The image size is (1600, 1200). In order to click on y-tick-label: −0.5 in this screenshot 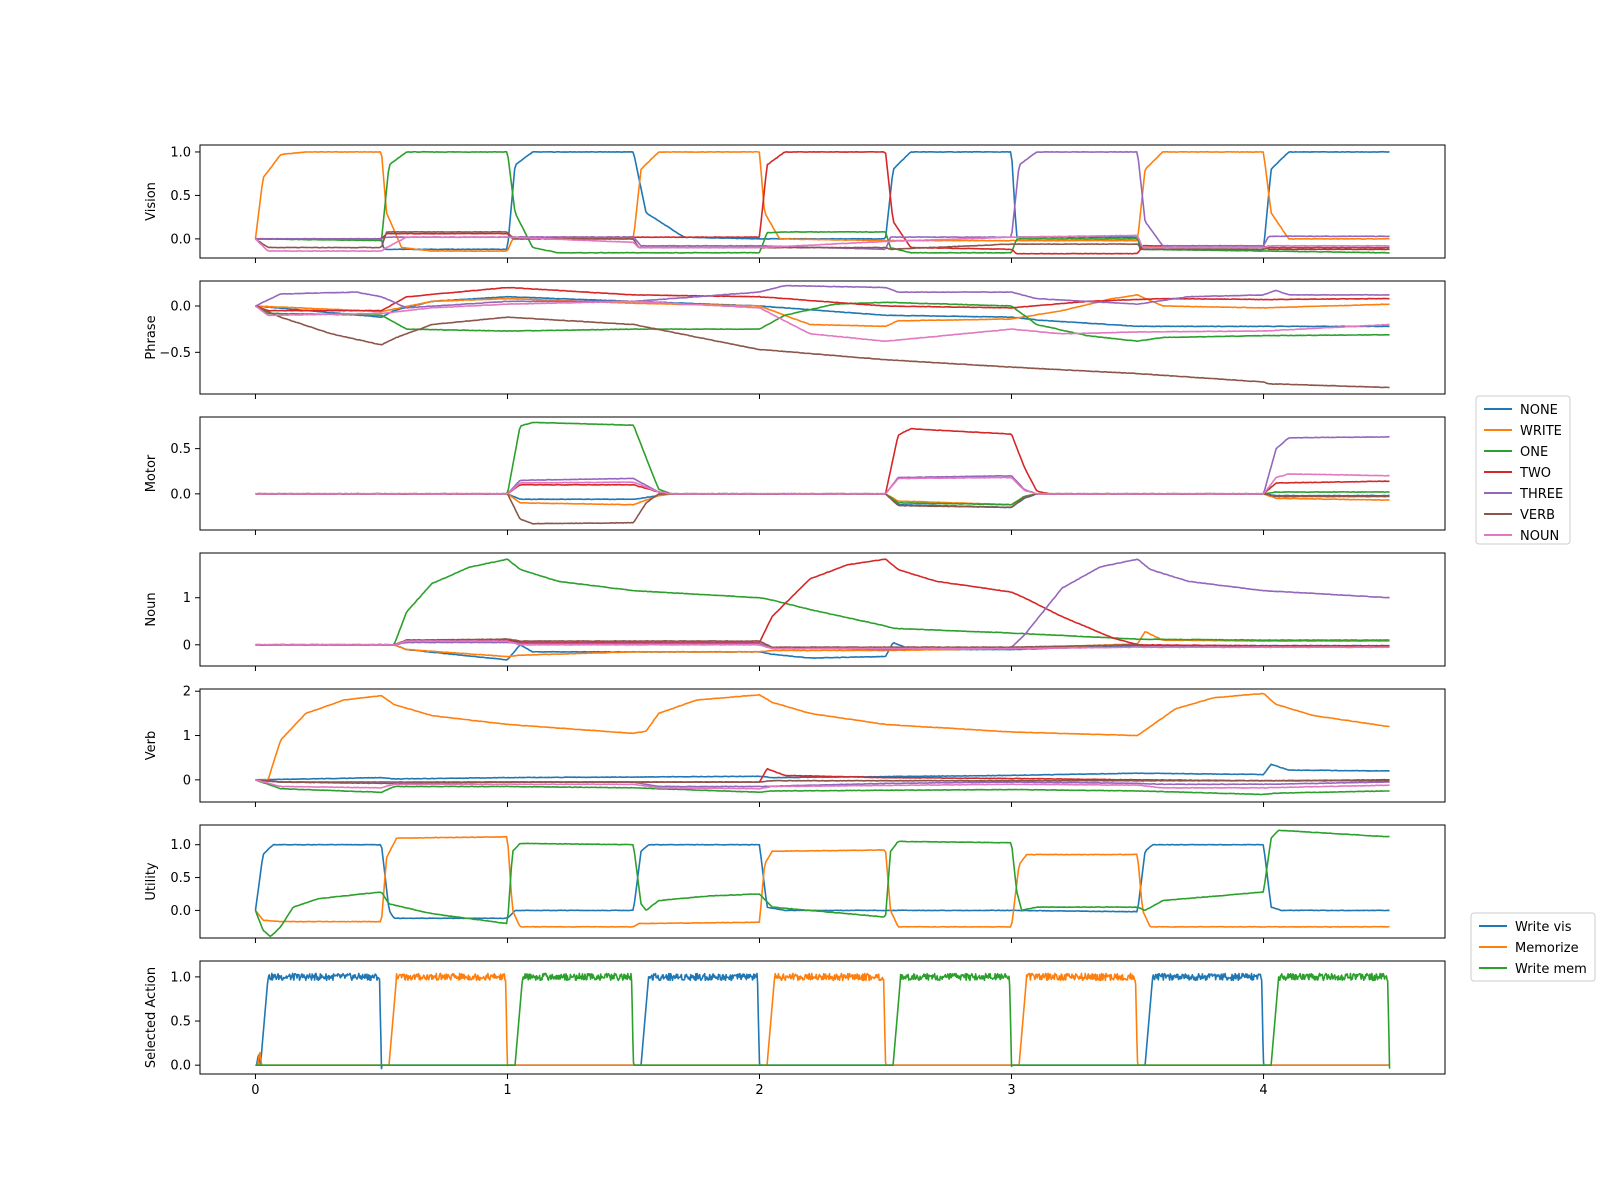, I will do `click(175, 353)`.